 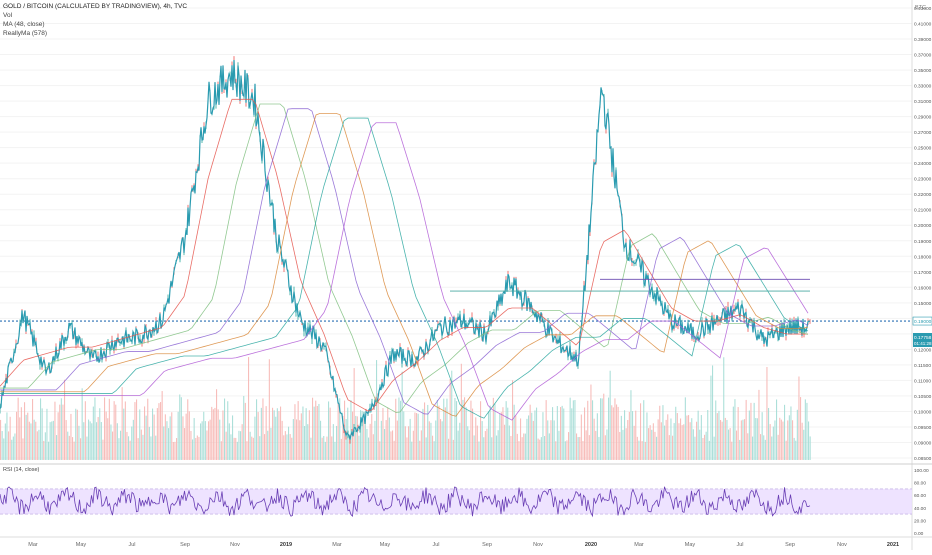 I want to click on time-axis-label: Jul, so click(x=739, y=545).